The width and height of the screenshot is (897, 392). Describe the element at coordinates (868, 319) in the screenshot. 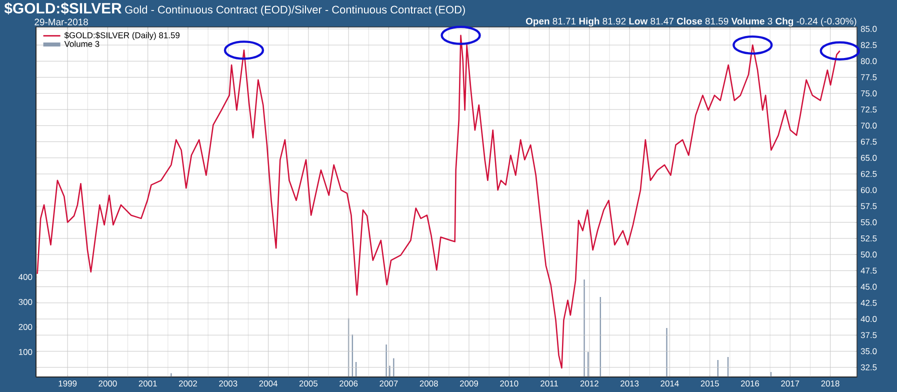

I see `y-tick-label: 40.0` at that location.